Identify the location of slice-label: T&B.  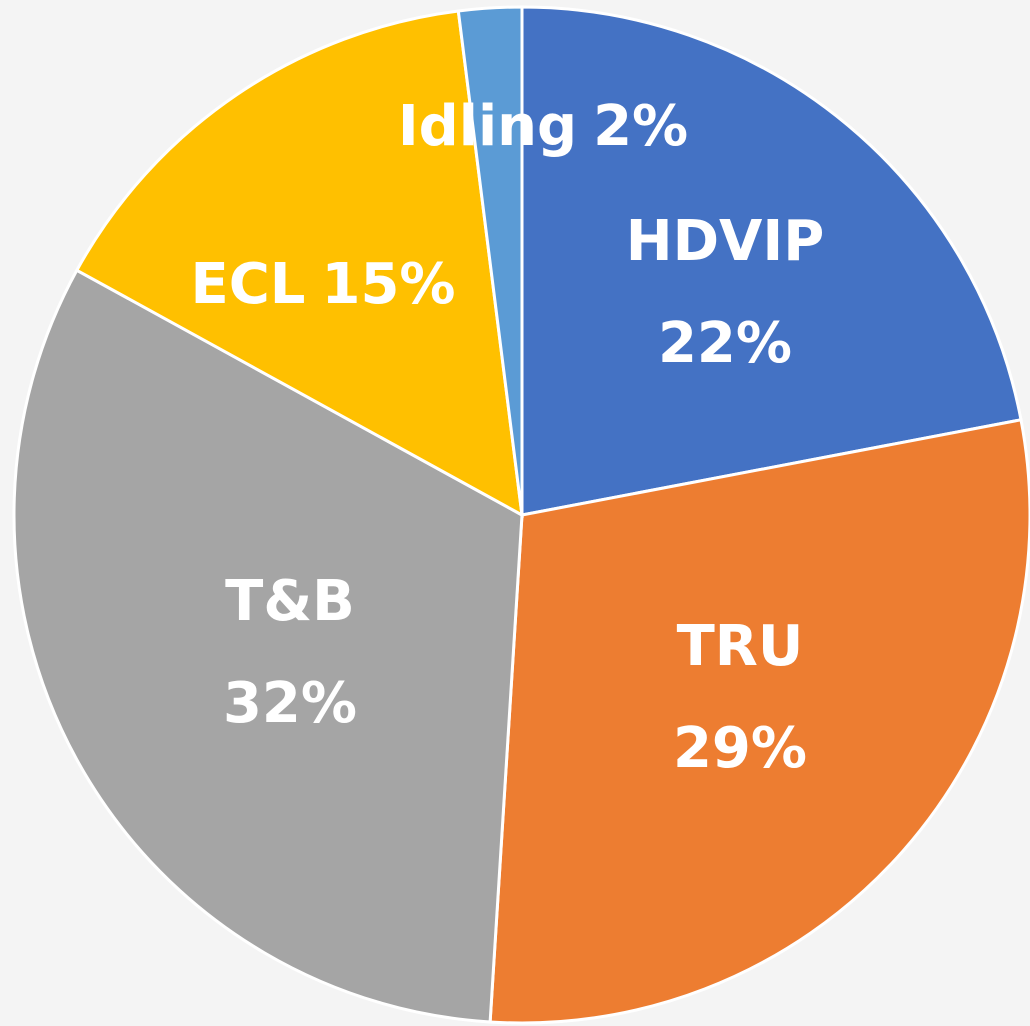
(290, 601).